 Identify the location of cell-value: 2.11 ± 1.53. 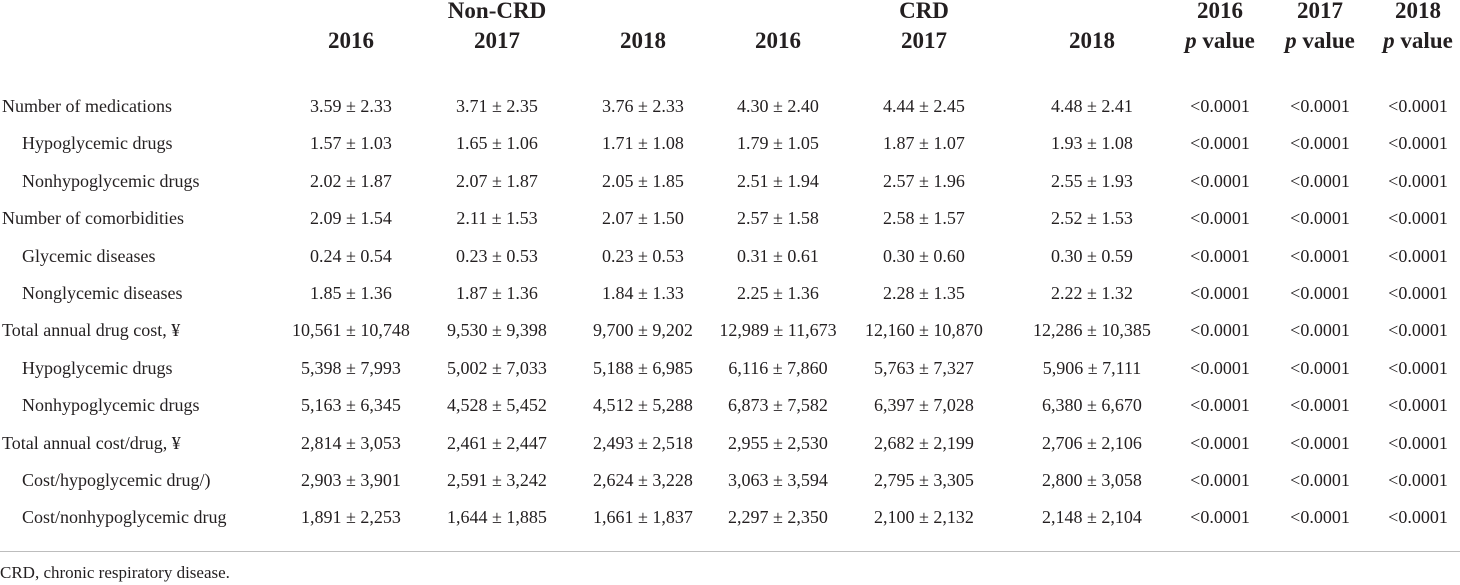
(497, 218).